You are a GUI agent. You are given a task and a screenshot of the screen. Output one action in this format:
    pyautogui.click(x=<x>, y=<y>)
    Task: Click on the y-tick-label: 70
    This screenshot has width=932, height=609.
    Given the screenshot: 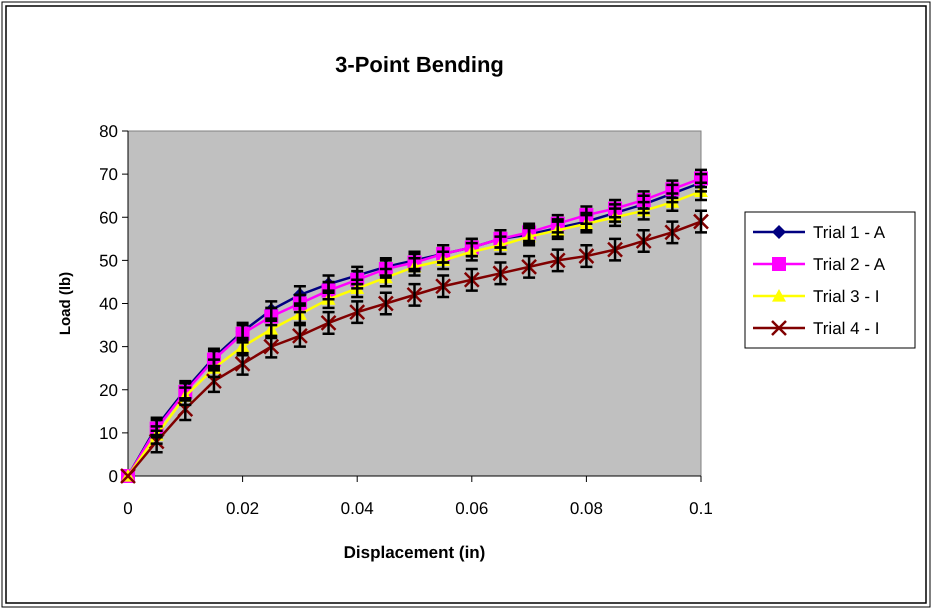 What is the action you would take?
    pyautogui.click(x=108, y=174)
    